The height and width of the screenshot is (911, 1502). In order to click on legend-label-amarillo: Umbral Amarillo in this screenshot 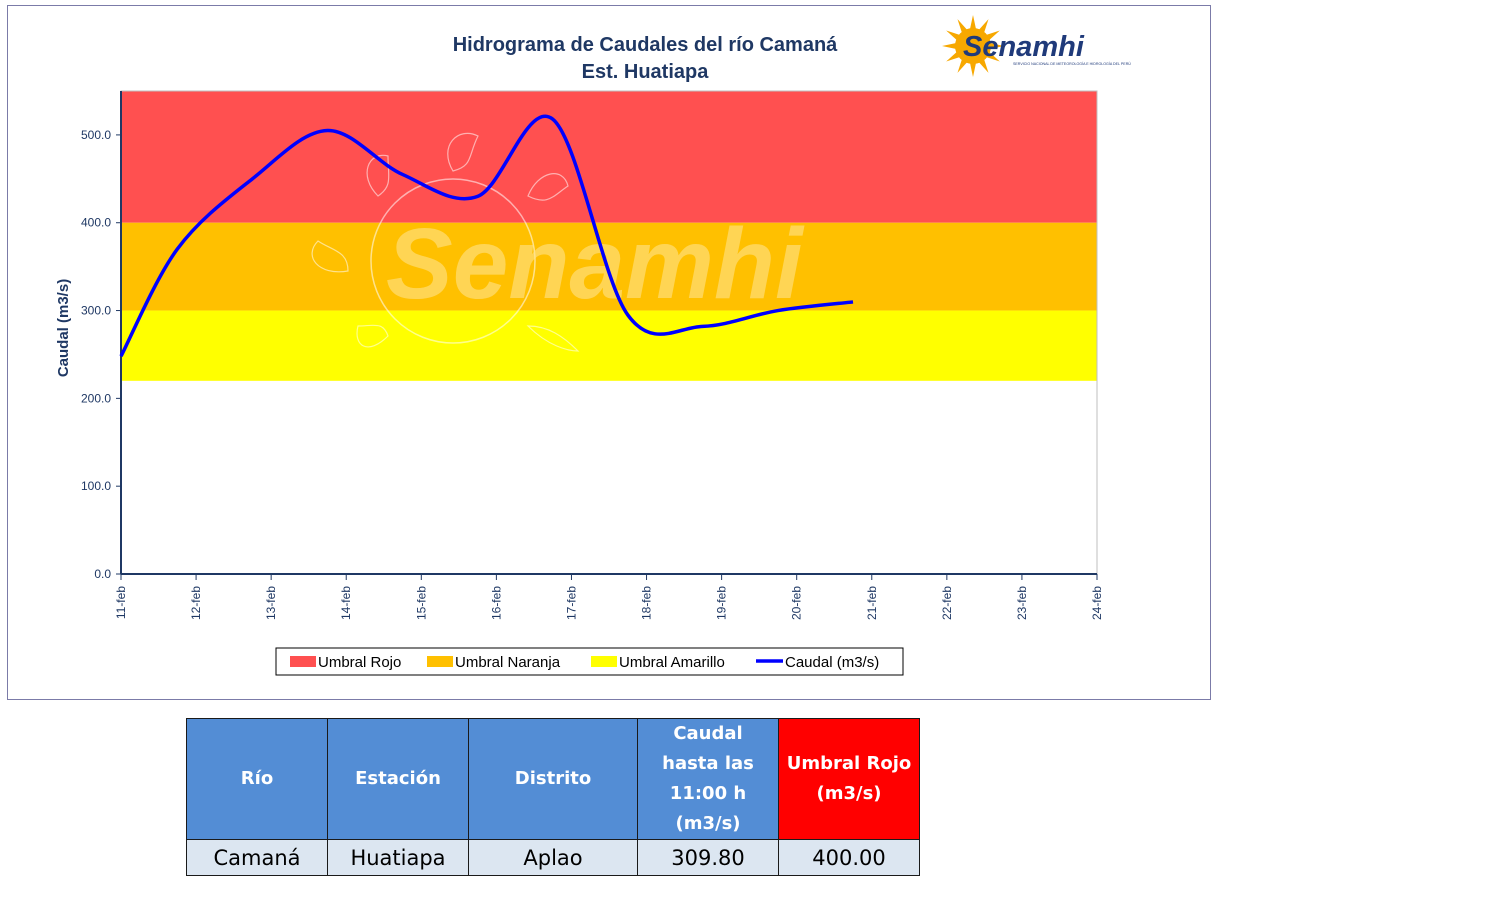, I will do `click(672, 662)`.